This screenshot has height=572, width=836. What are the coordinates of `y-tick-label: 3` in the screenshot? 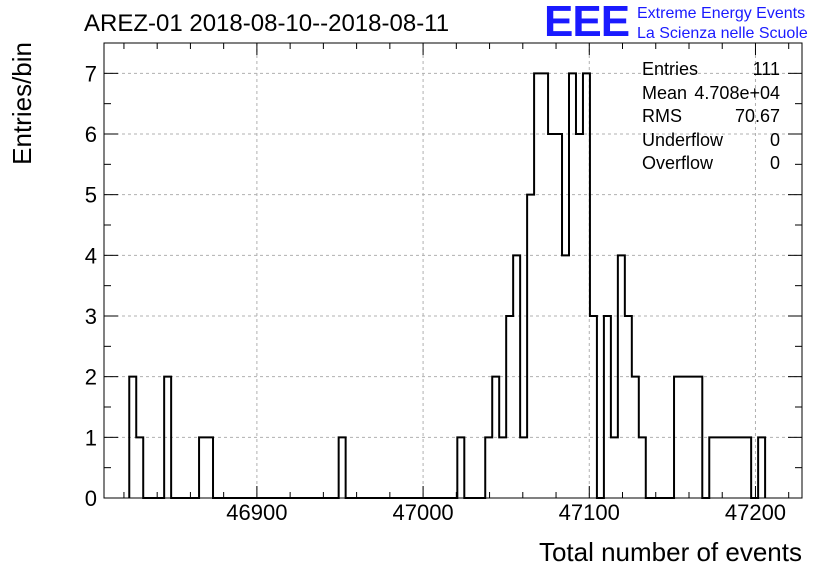 It's located at (91, 316).